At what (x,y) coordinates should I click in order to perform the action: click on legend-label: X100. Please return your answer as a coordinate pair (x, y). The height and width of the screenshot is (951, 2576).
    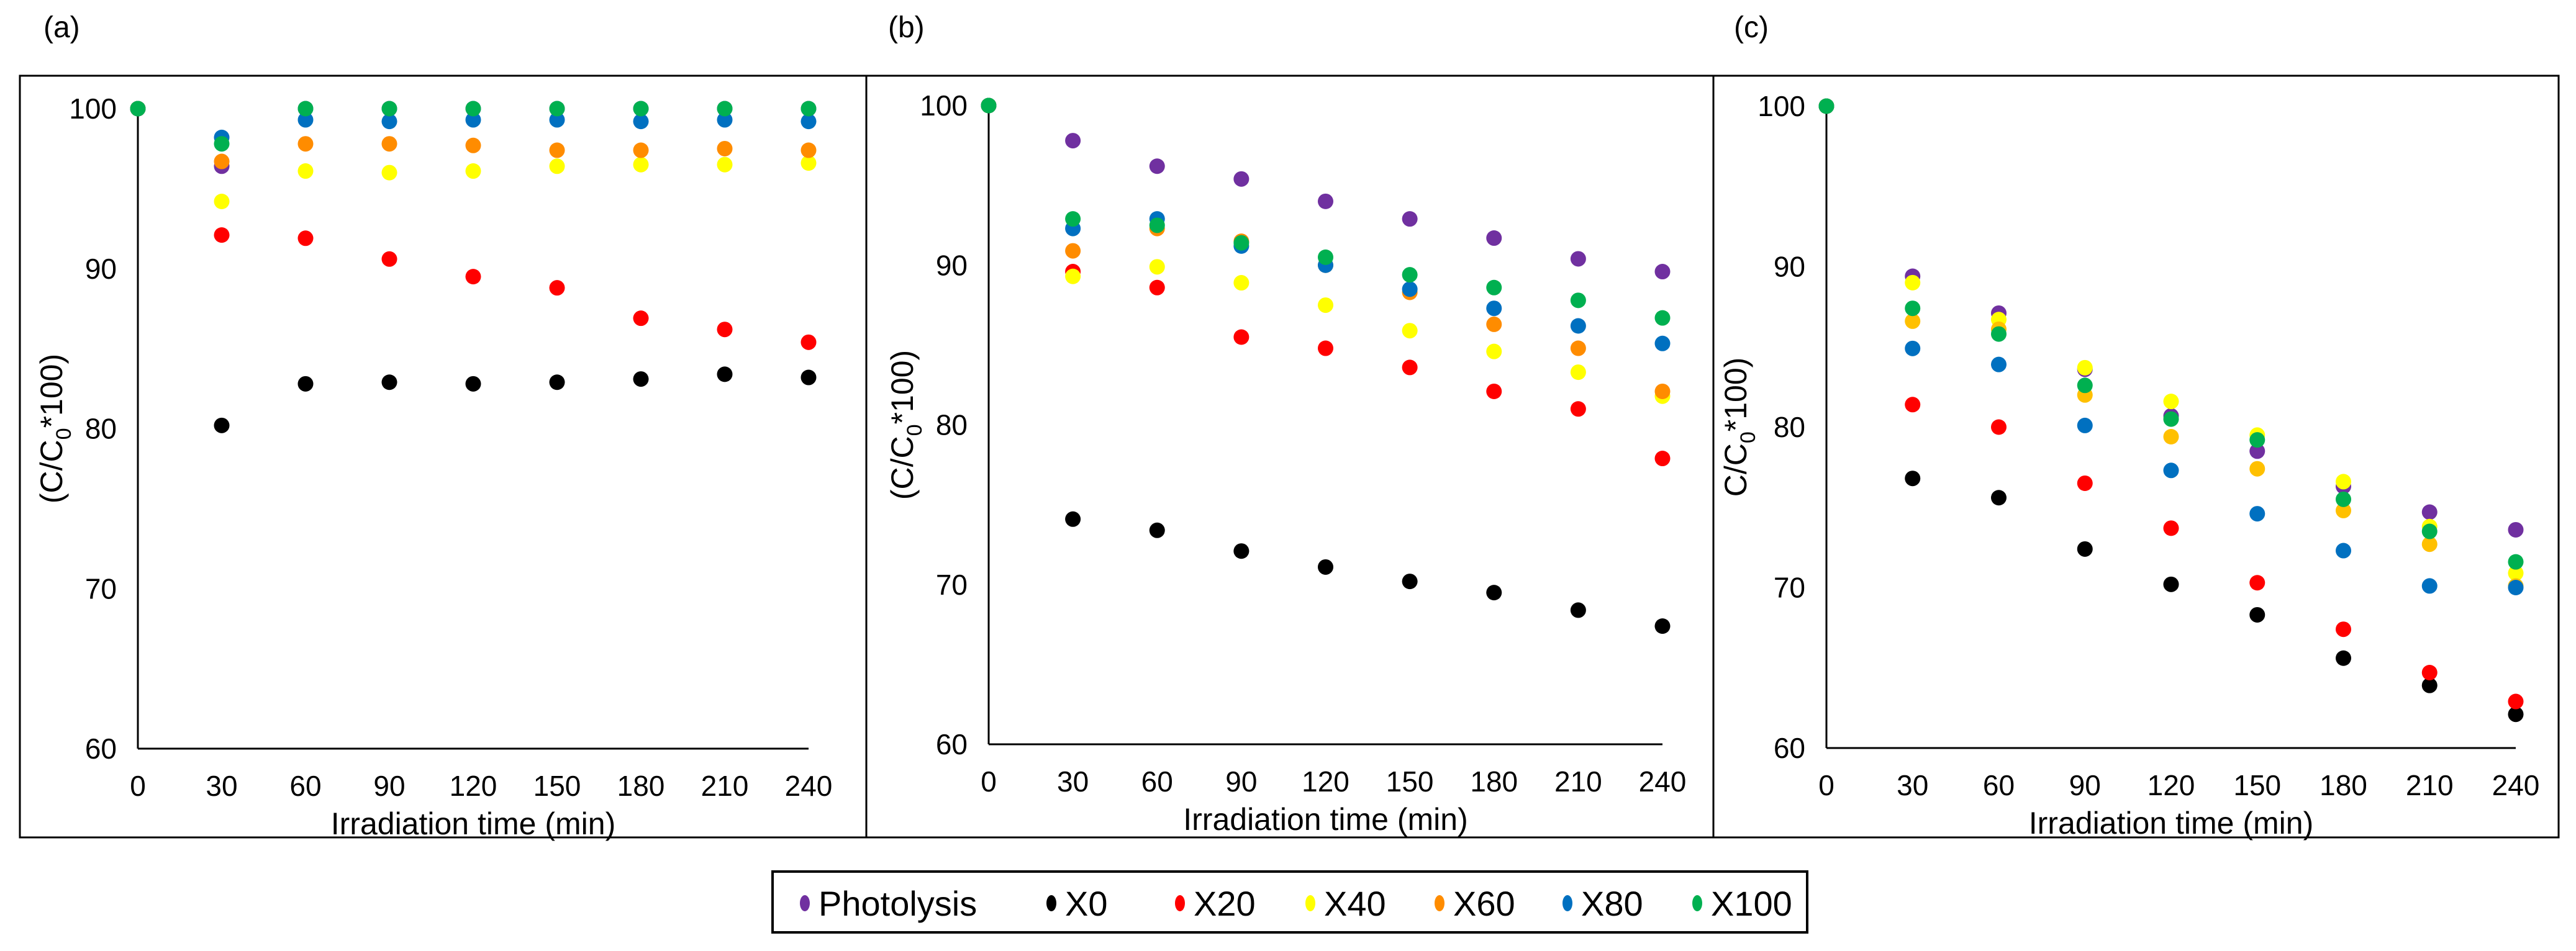
    Looking at the image, I should click on (1751, 903).